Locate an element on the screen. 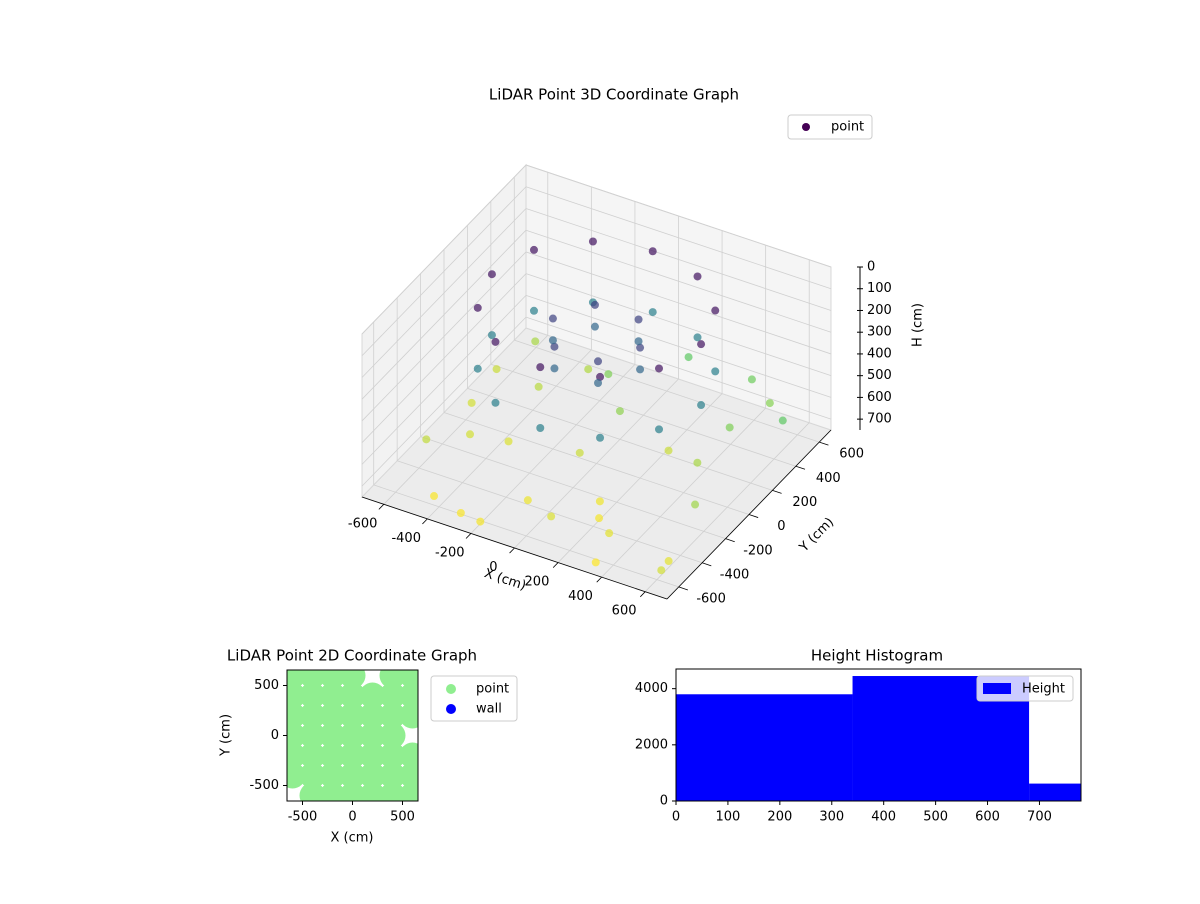 The height and width of the screenshot is (904, 1200). z-tick-label: 500 is located at coordinates (879, 375).